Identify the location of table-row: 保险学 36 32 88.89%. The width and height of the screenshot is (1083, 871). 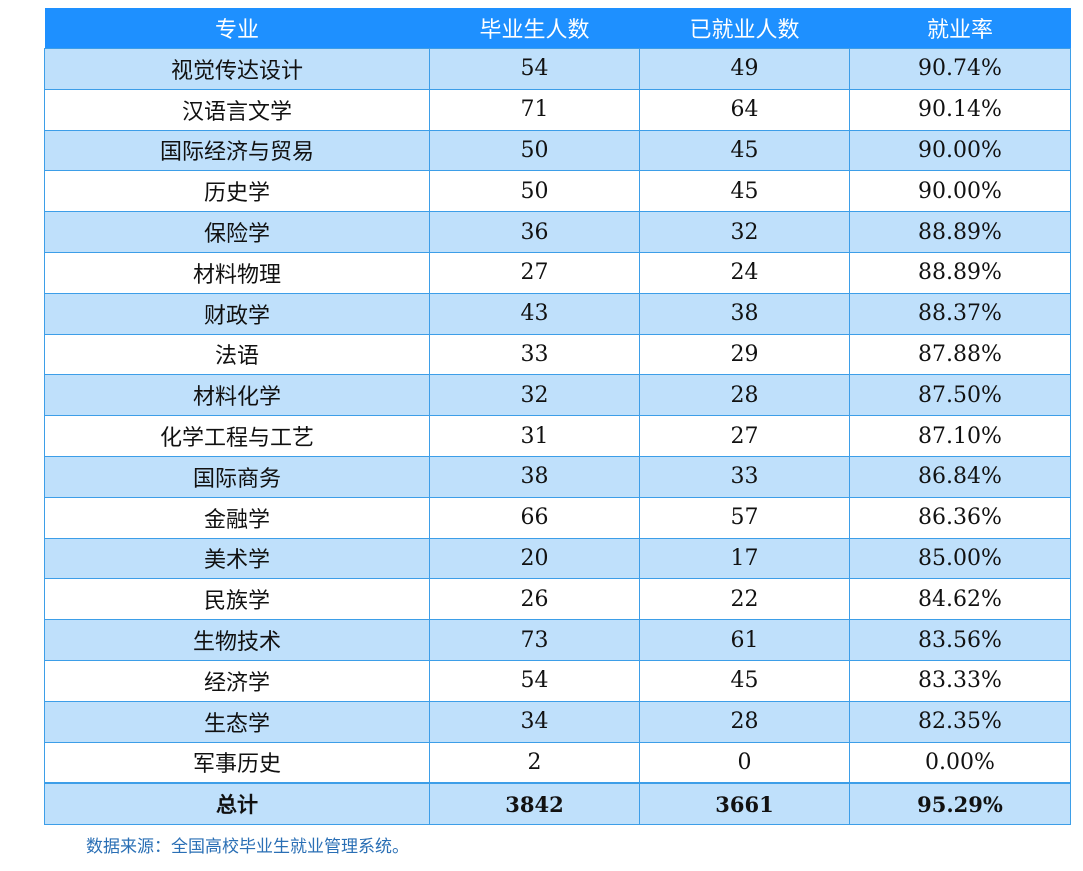
(557, 232).